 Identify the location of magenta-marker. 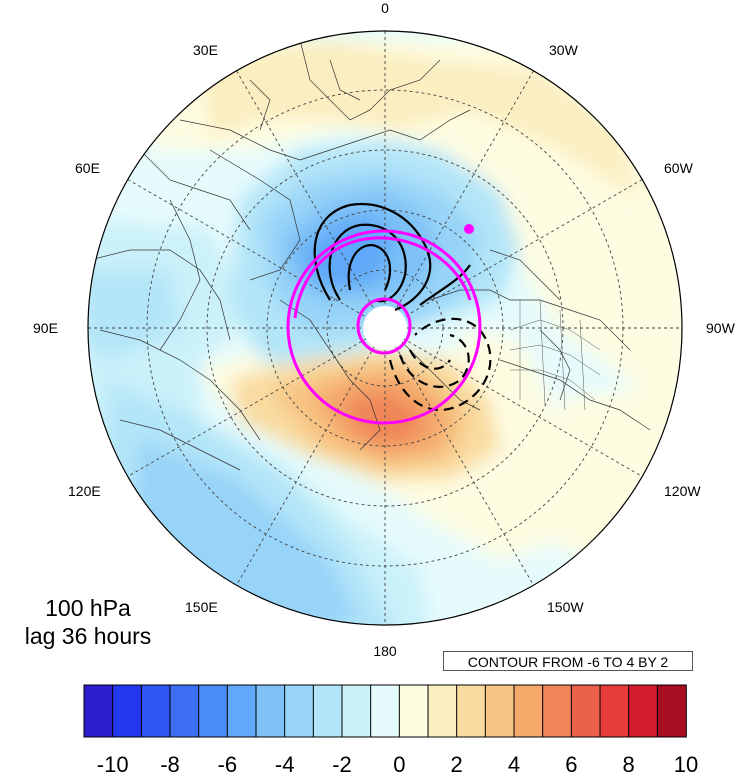
(469, 229).